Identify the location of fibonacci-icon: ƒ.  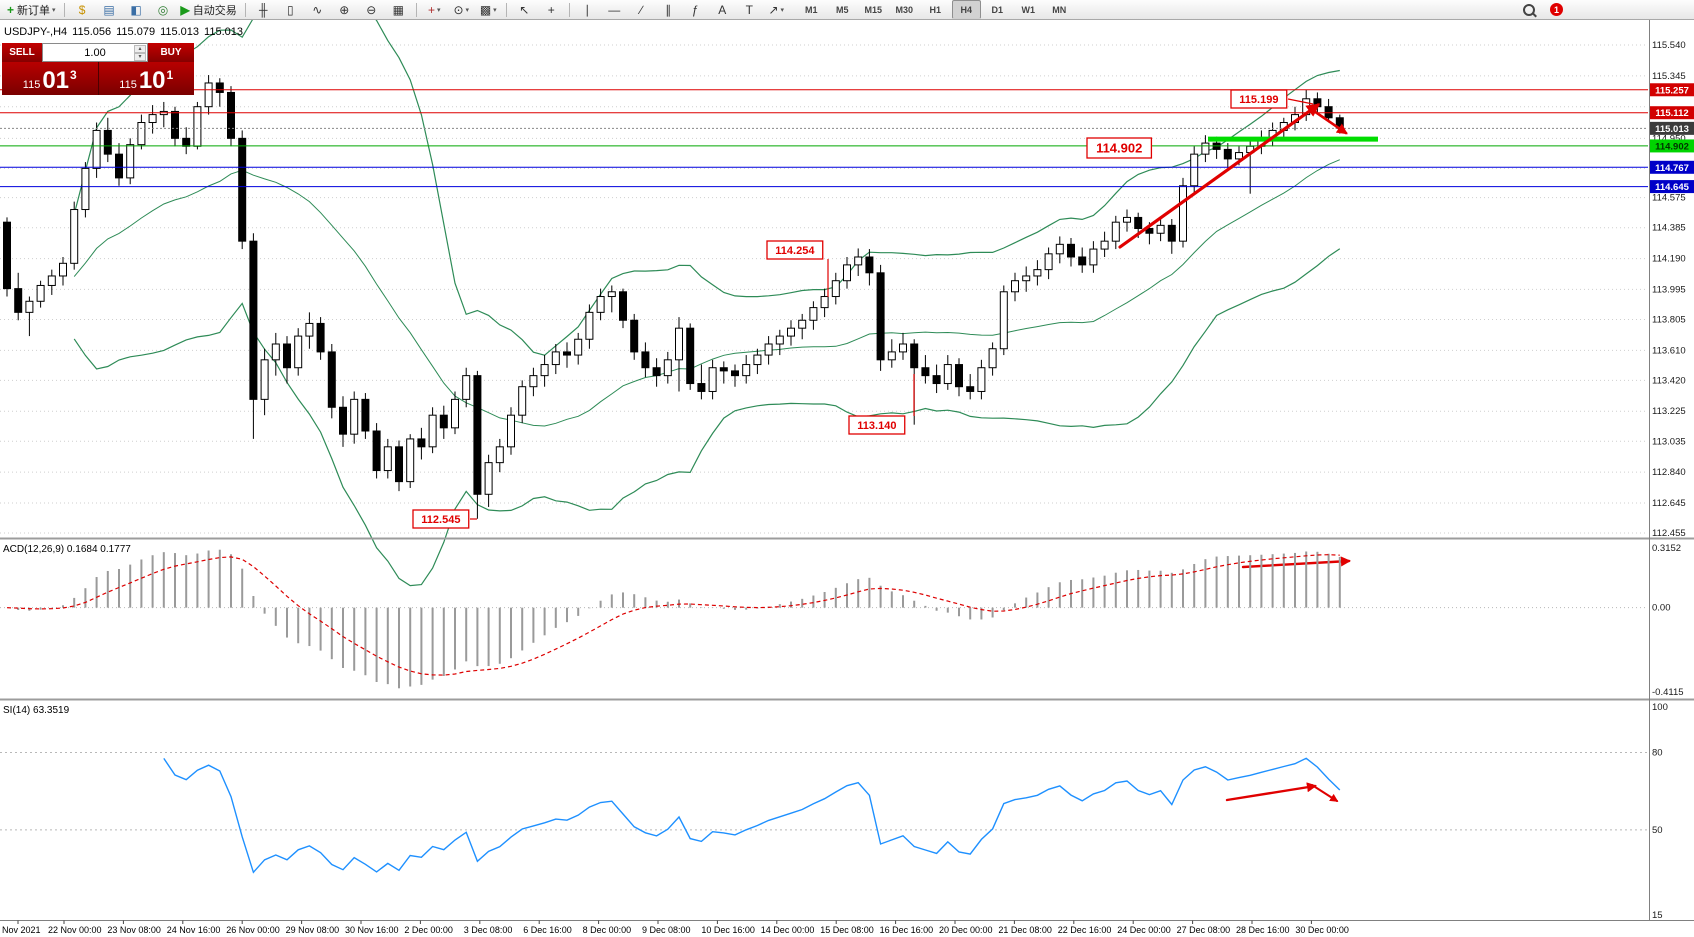
(695, 9).